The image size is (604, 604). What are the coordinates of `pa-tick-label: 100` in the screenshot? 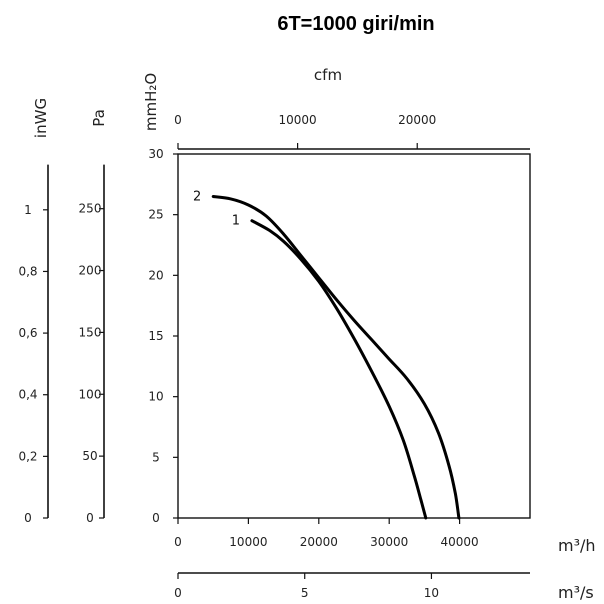 It's located at (90, 394).